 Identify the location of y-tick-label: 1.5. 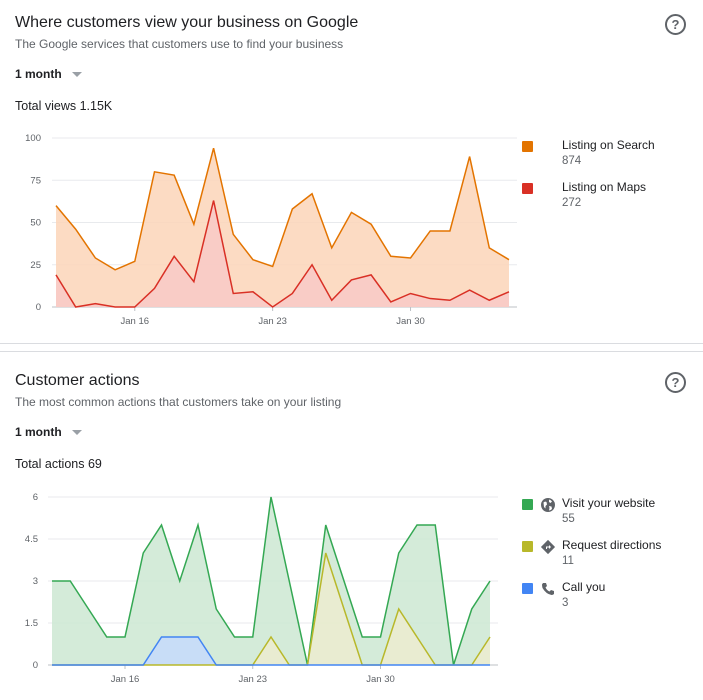
(31, 623).